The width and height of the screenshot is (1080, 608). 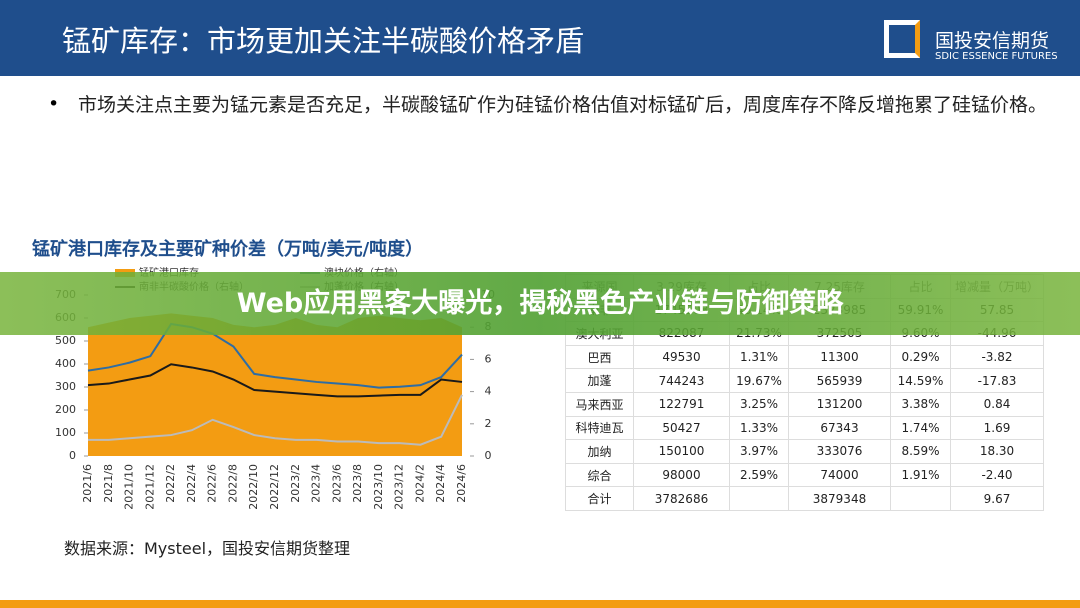 I want to click on x-tick-label: 2024/2, so click(x=419, y=483).